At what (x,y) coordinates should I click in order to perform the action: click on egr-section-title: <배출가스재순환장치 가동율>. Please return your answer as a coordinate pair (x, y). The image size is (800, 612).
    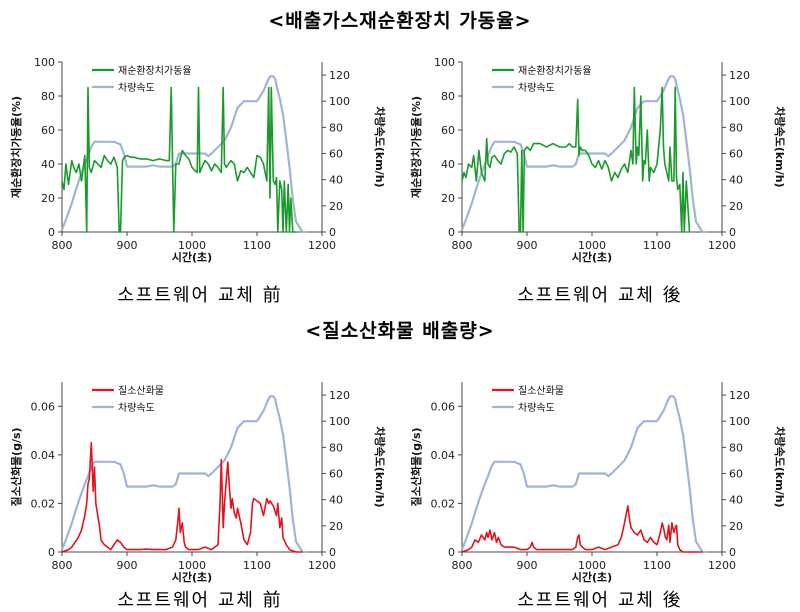
    Looking at the image, I should click on (400, 21).